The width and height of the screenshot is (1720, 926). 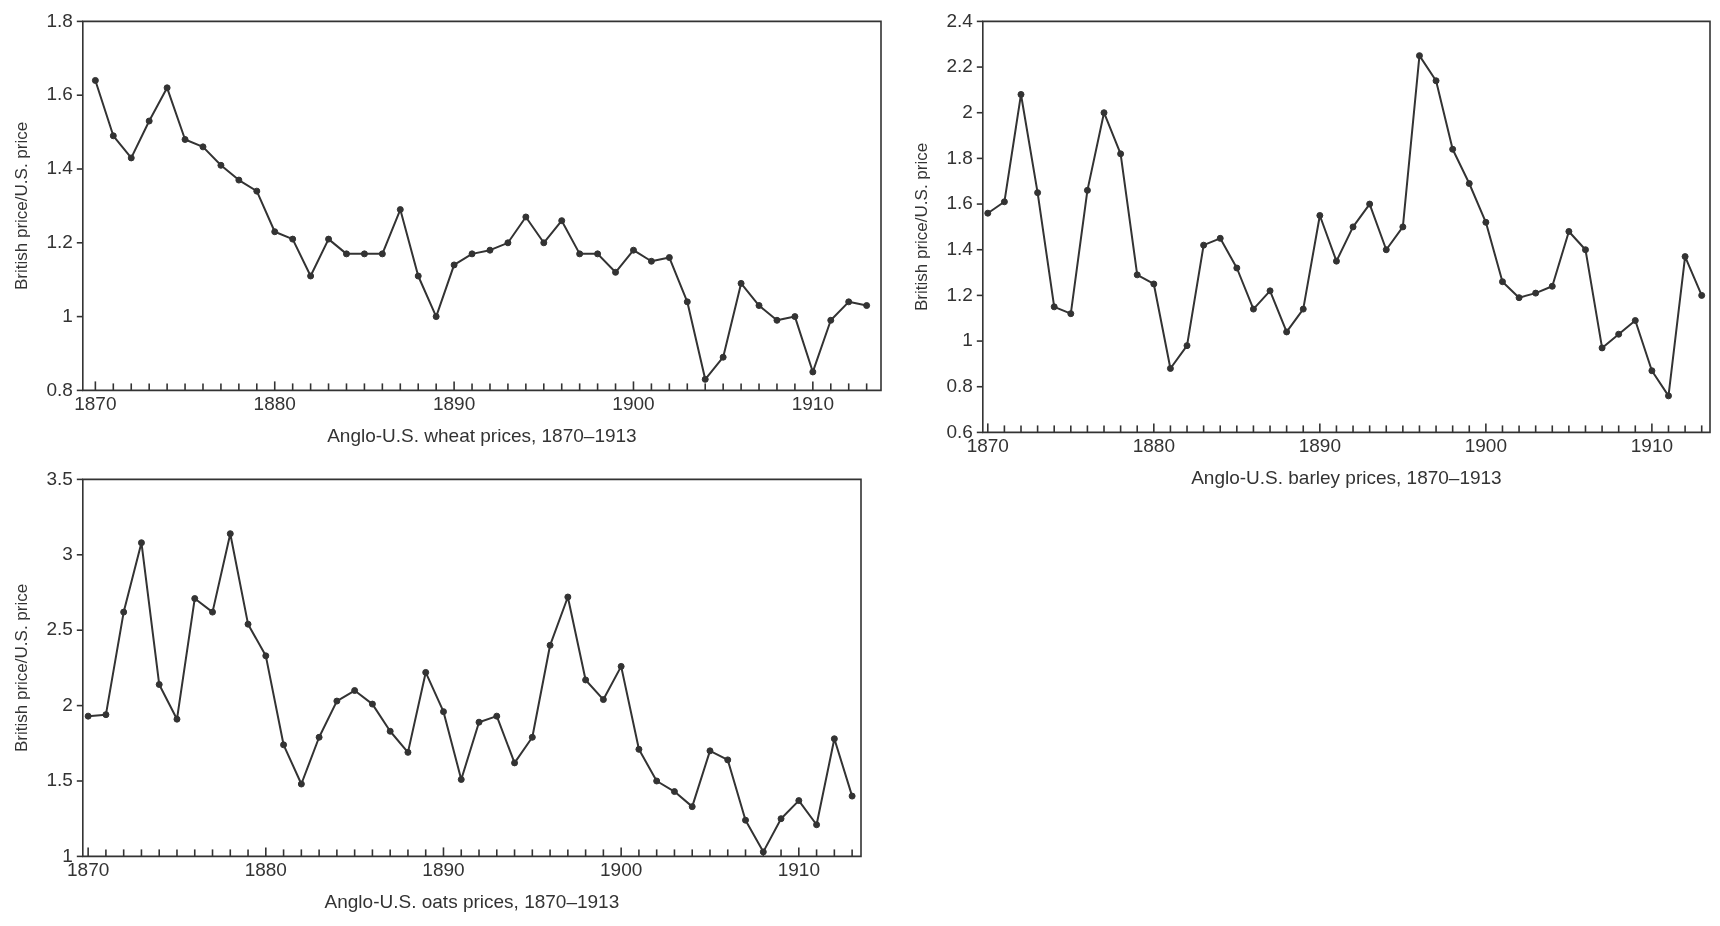 What do you see at coordinates (59, 478) in the screenshot?
I see `y-tick-label: 3.5` at bounding box center [59, 478].